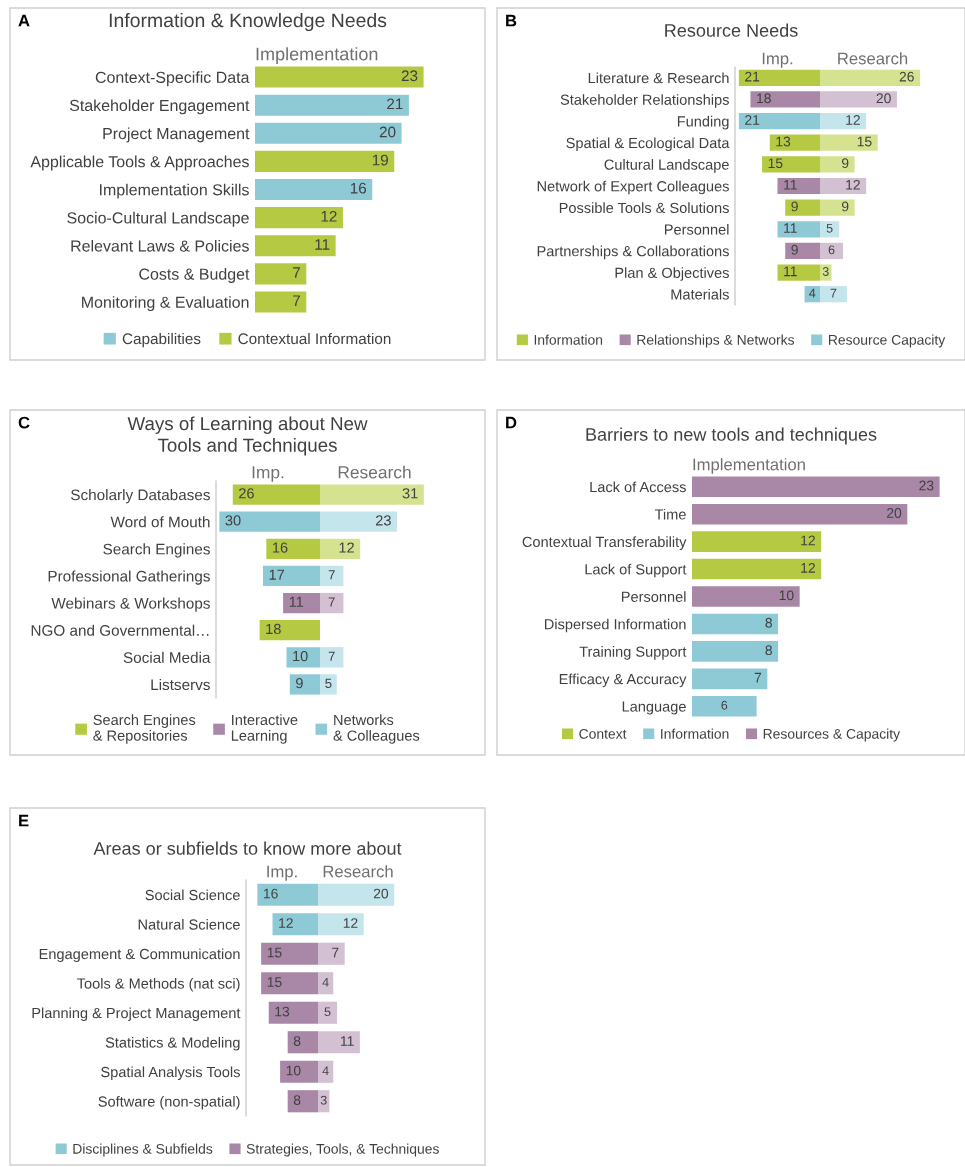 This screenshot has width=965, height=1167. Describe the element at coordinates (247, 848) in the screenshot. I see `chart-title: Areas or subfields to know more about` at that location.